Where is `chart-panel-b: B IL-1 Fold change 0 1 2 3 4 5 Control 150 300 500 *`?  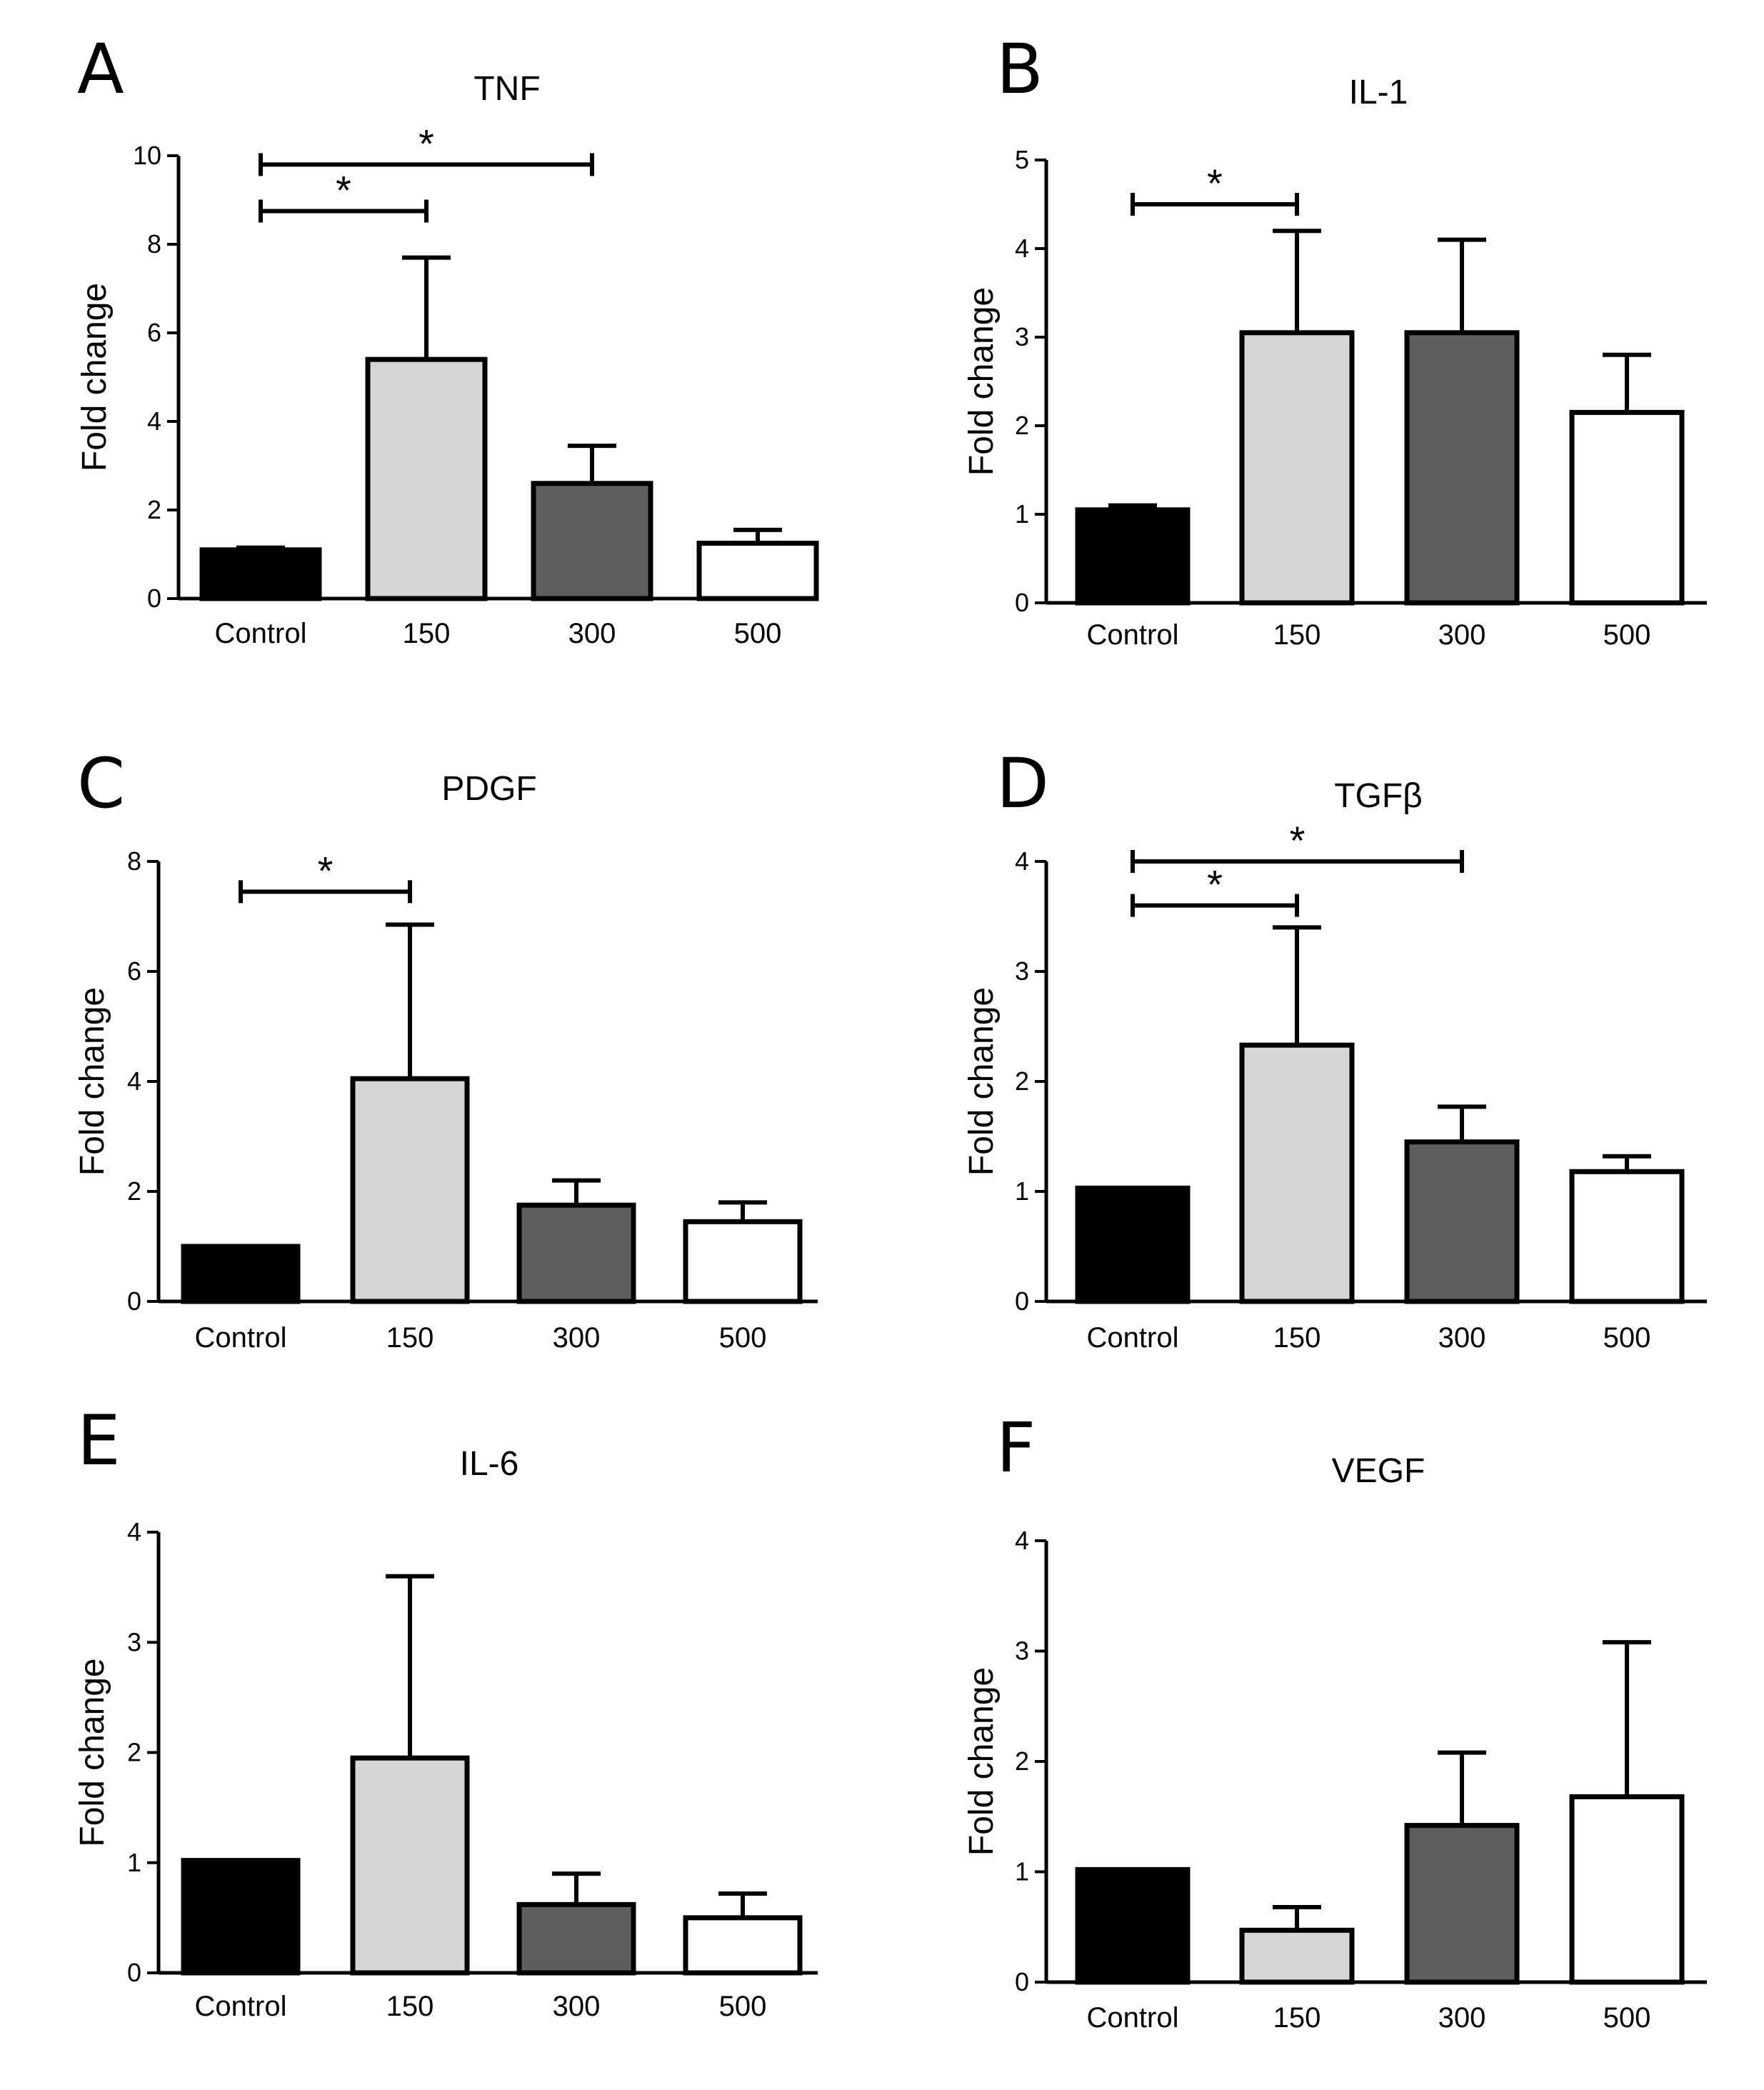 chart-panel-b: B IL-1 Fold change 0 1 2 3 4 5 Control 150 300 500 * is located at coordinates (1335, 340).